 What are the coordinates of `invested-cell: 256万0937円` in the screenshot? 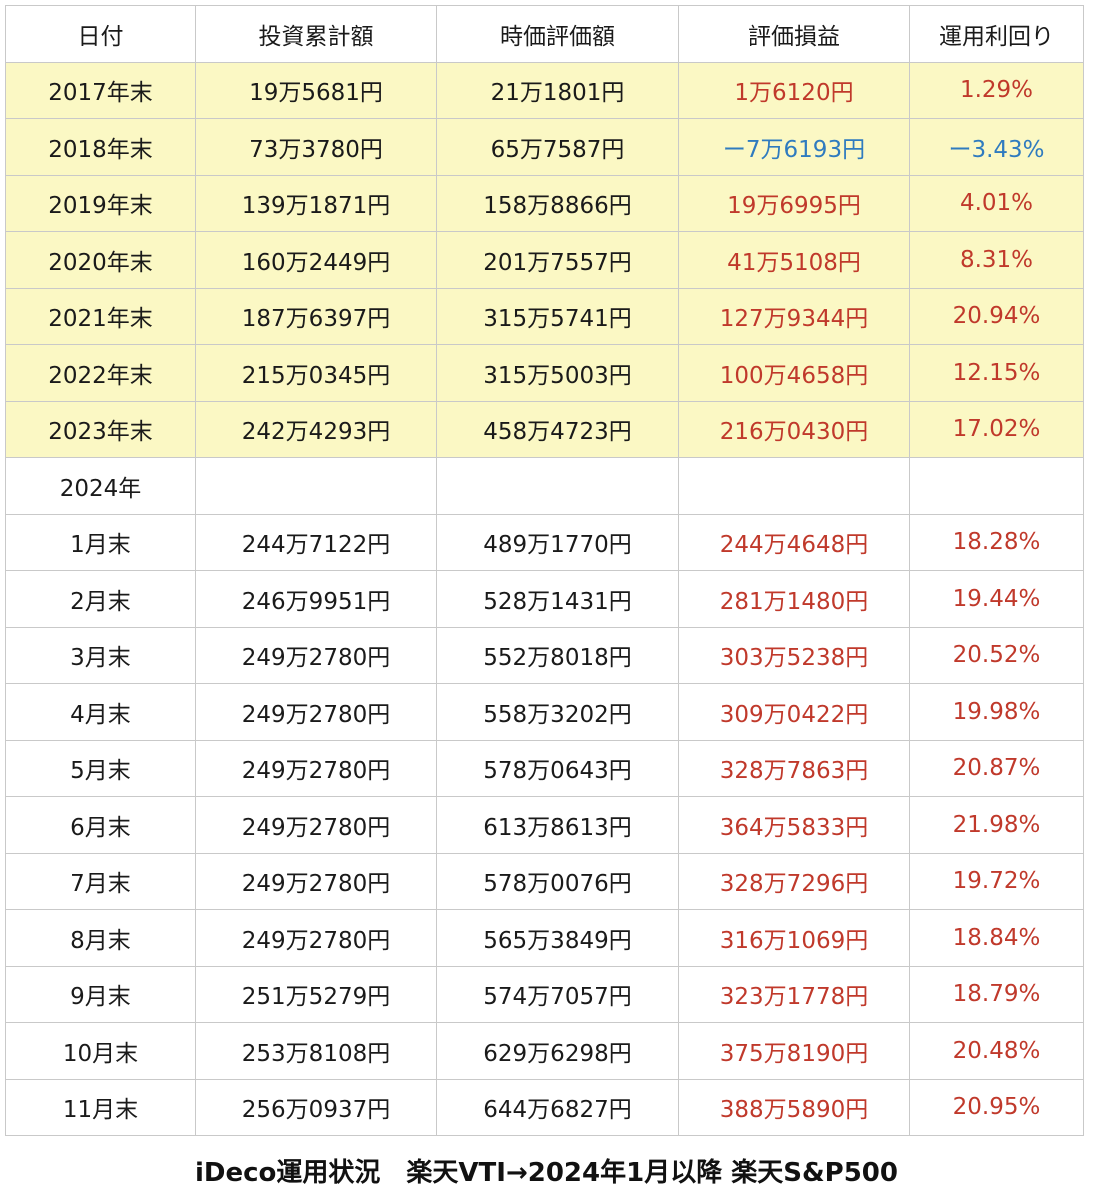 It's located at (316, 1107).